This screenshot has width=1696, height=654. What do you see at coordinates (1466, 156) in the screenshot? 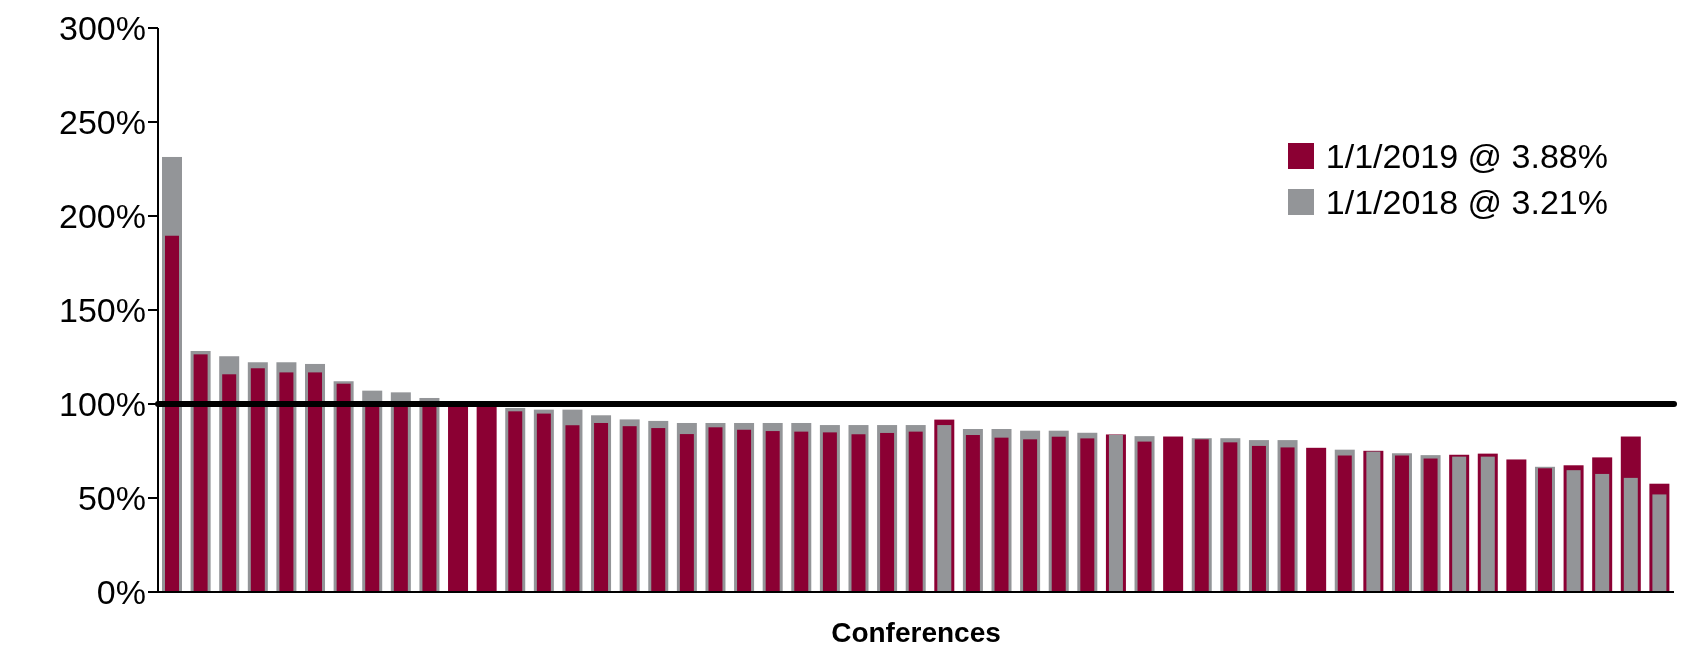
I see `legend-label: 1/1/2019 @ 3.88%` at bounding box center [1466, 156].